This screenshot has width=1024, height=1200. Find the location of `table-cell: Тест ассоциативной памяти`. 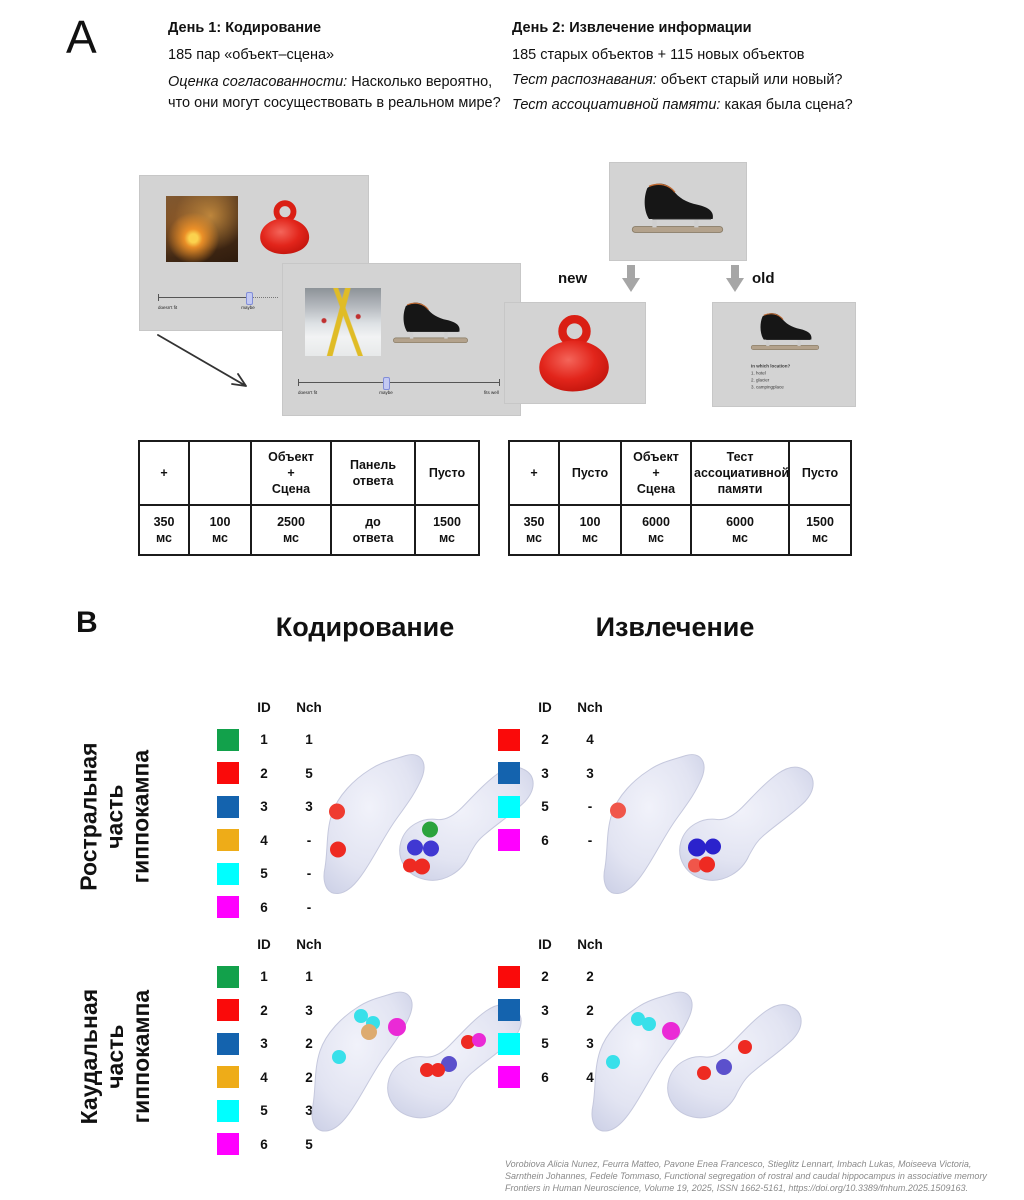

table-cell: Тест ассоциативной памяти is located at coordinates (740, 473).